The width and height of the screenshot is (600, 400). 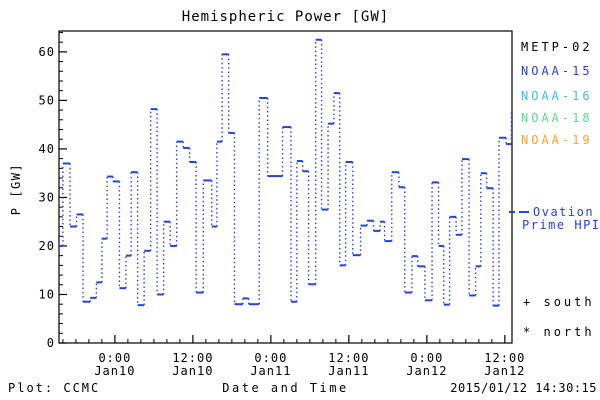 What do you see at coordinates (47, 197) in the screenshot?
I see `y-tick-label: 30` at bounding box center [47, 197].